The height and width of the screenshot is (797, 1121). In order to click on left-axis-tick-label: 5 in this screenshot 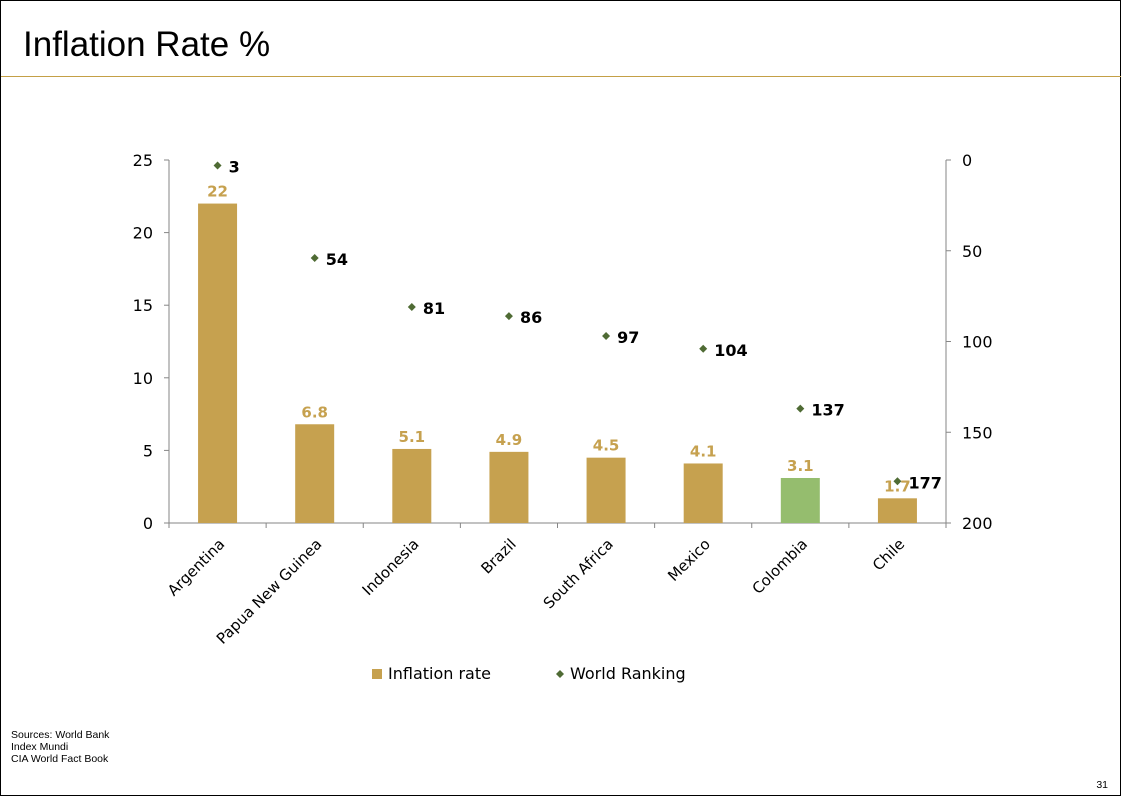, I will do `click(148, 450)`.